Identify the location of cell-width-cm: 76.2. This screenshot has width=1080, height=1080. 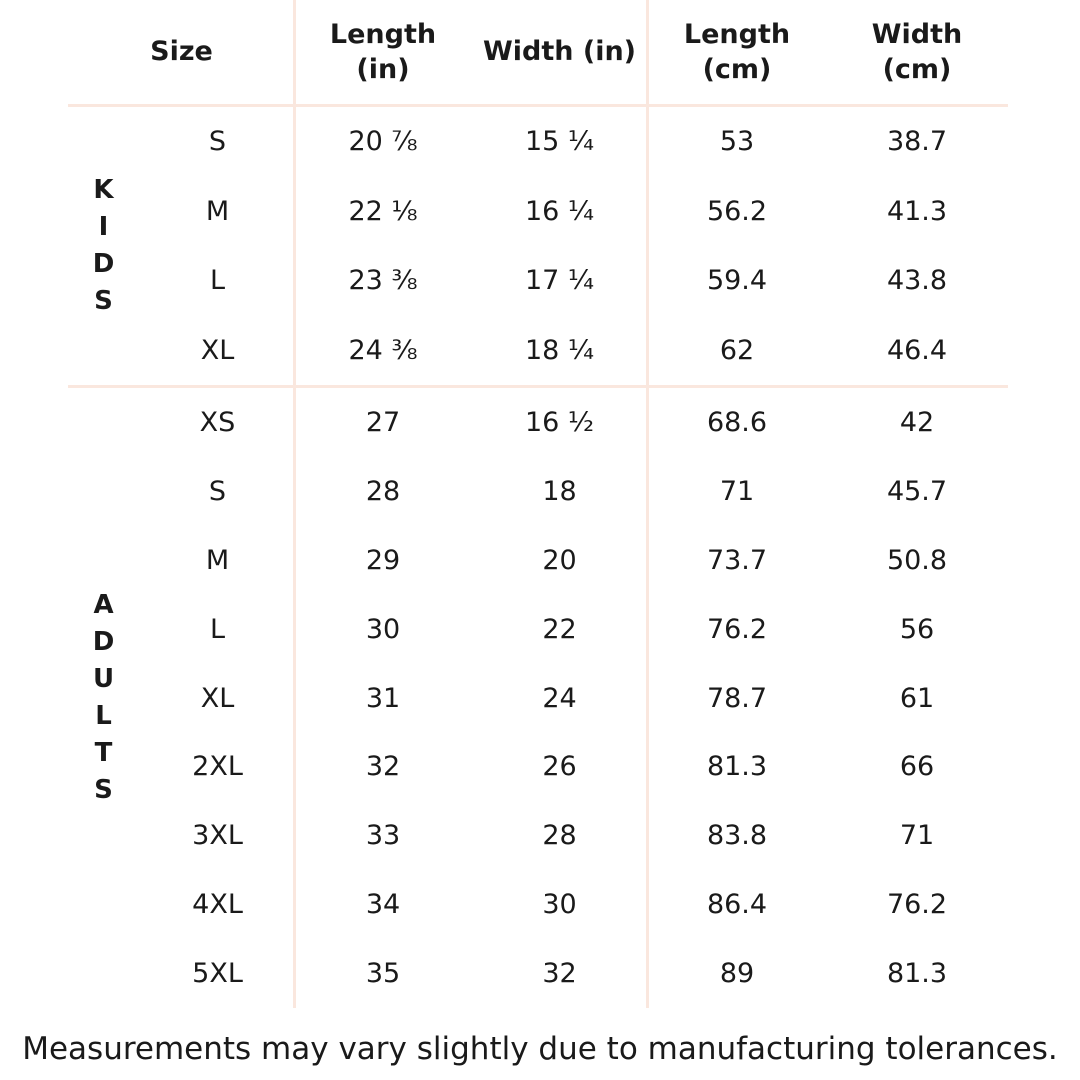
(917, 905).